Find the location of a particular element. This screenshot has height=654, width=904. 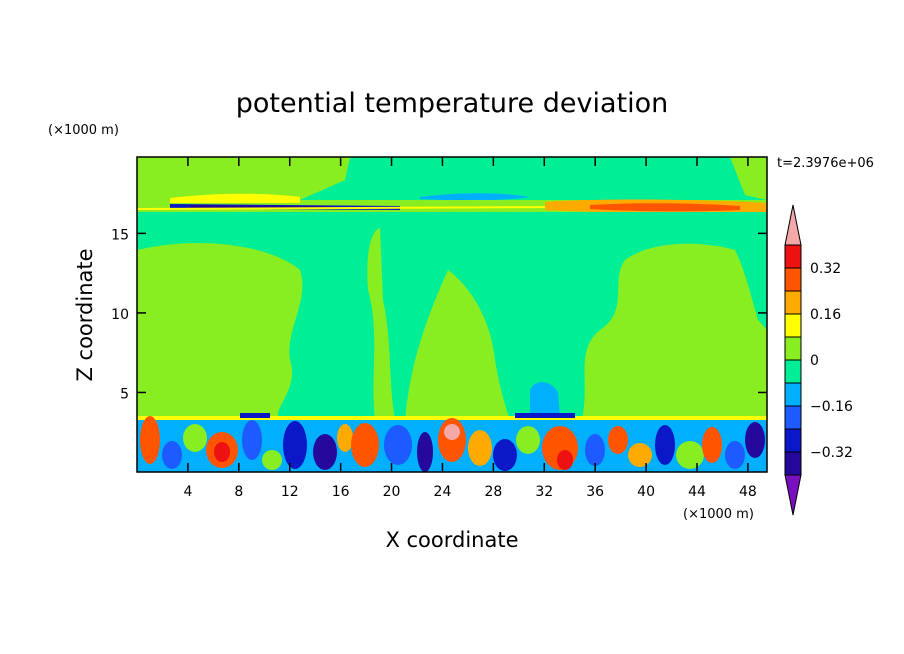

y-units-label: (×1000 m) is located at coordinates (83, 130).